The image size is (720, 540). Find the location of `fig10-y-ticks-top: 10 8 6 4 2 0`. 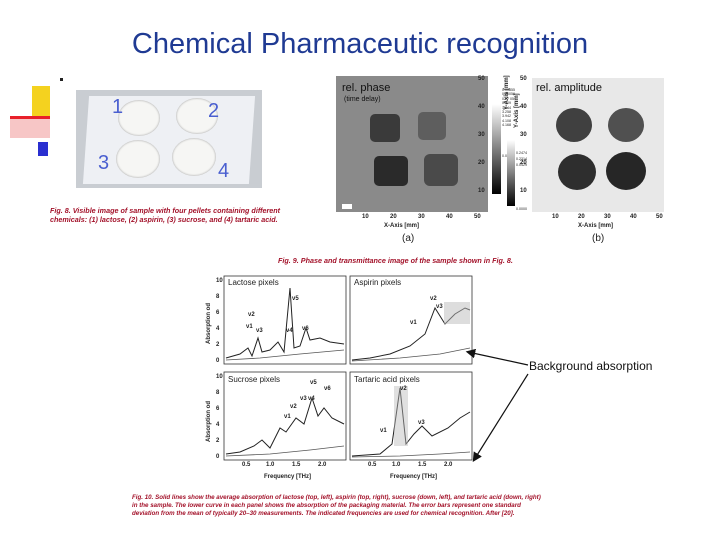

fig10-y-ticks-top: 10 8 6 4 2 0 is located at coordinates (219, 321).